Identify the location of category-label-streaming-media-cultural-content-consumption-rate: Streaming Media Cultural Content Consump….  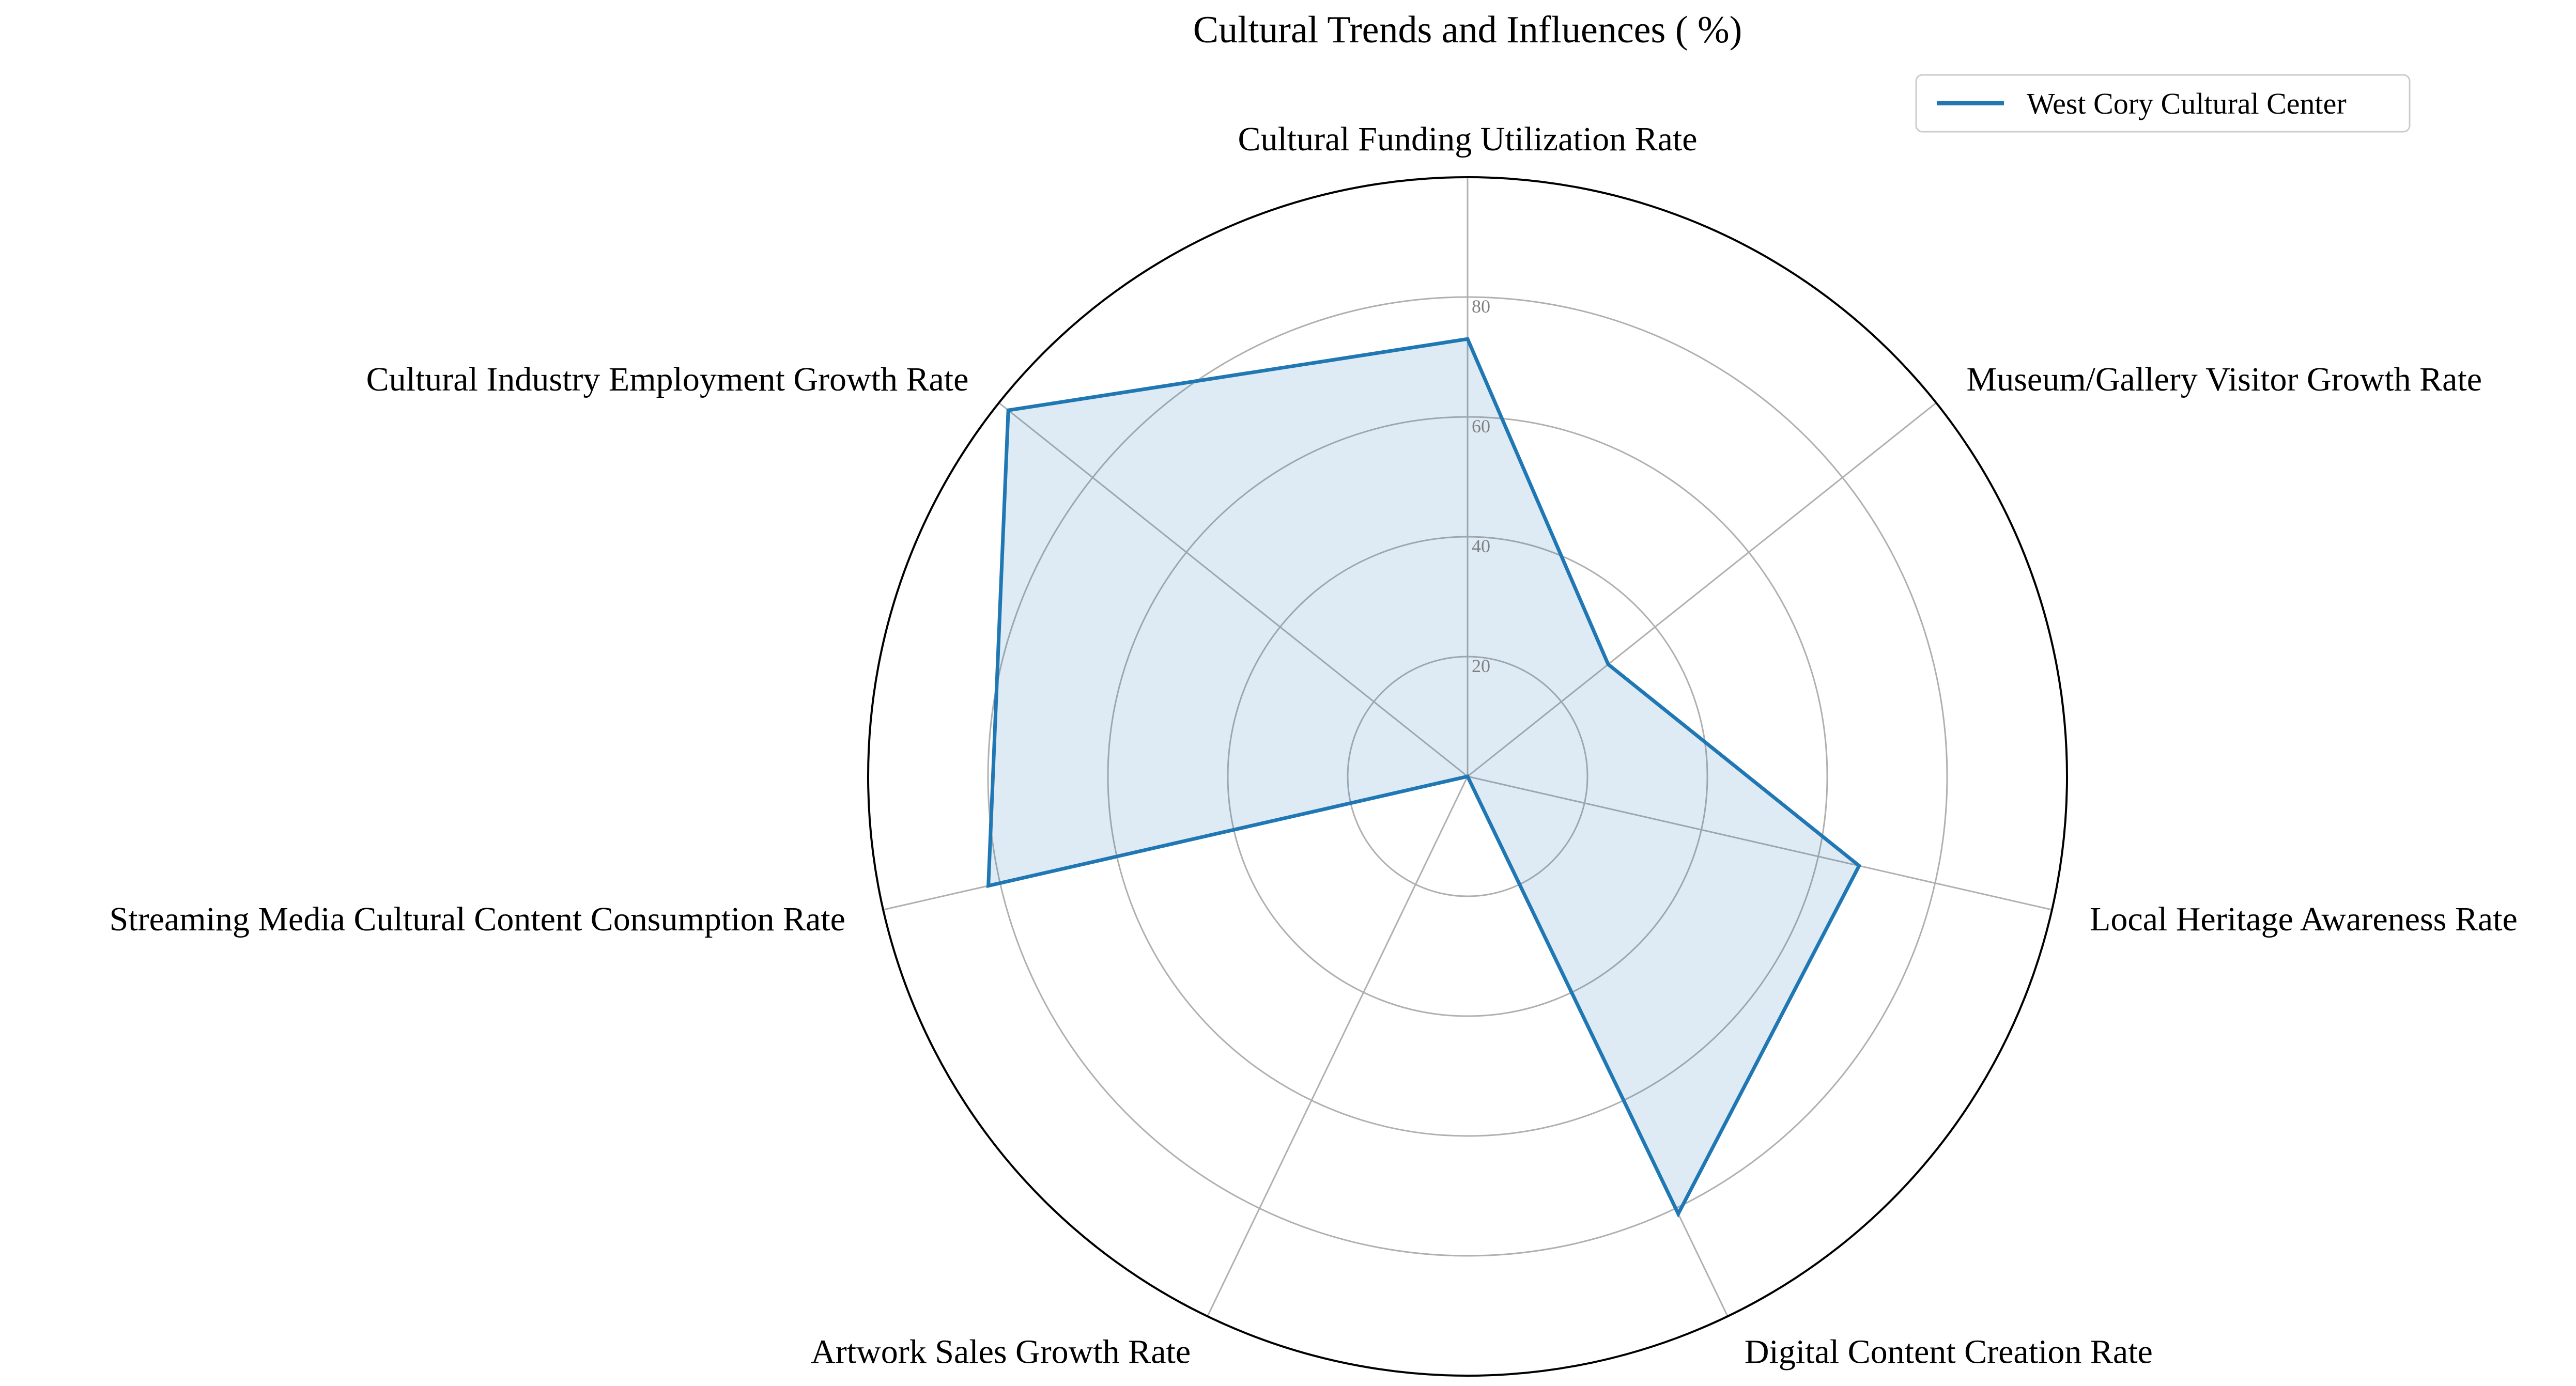
(477, 919).